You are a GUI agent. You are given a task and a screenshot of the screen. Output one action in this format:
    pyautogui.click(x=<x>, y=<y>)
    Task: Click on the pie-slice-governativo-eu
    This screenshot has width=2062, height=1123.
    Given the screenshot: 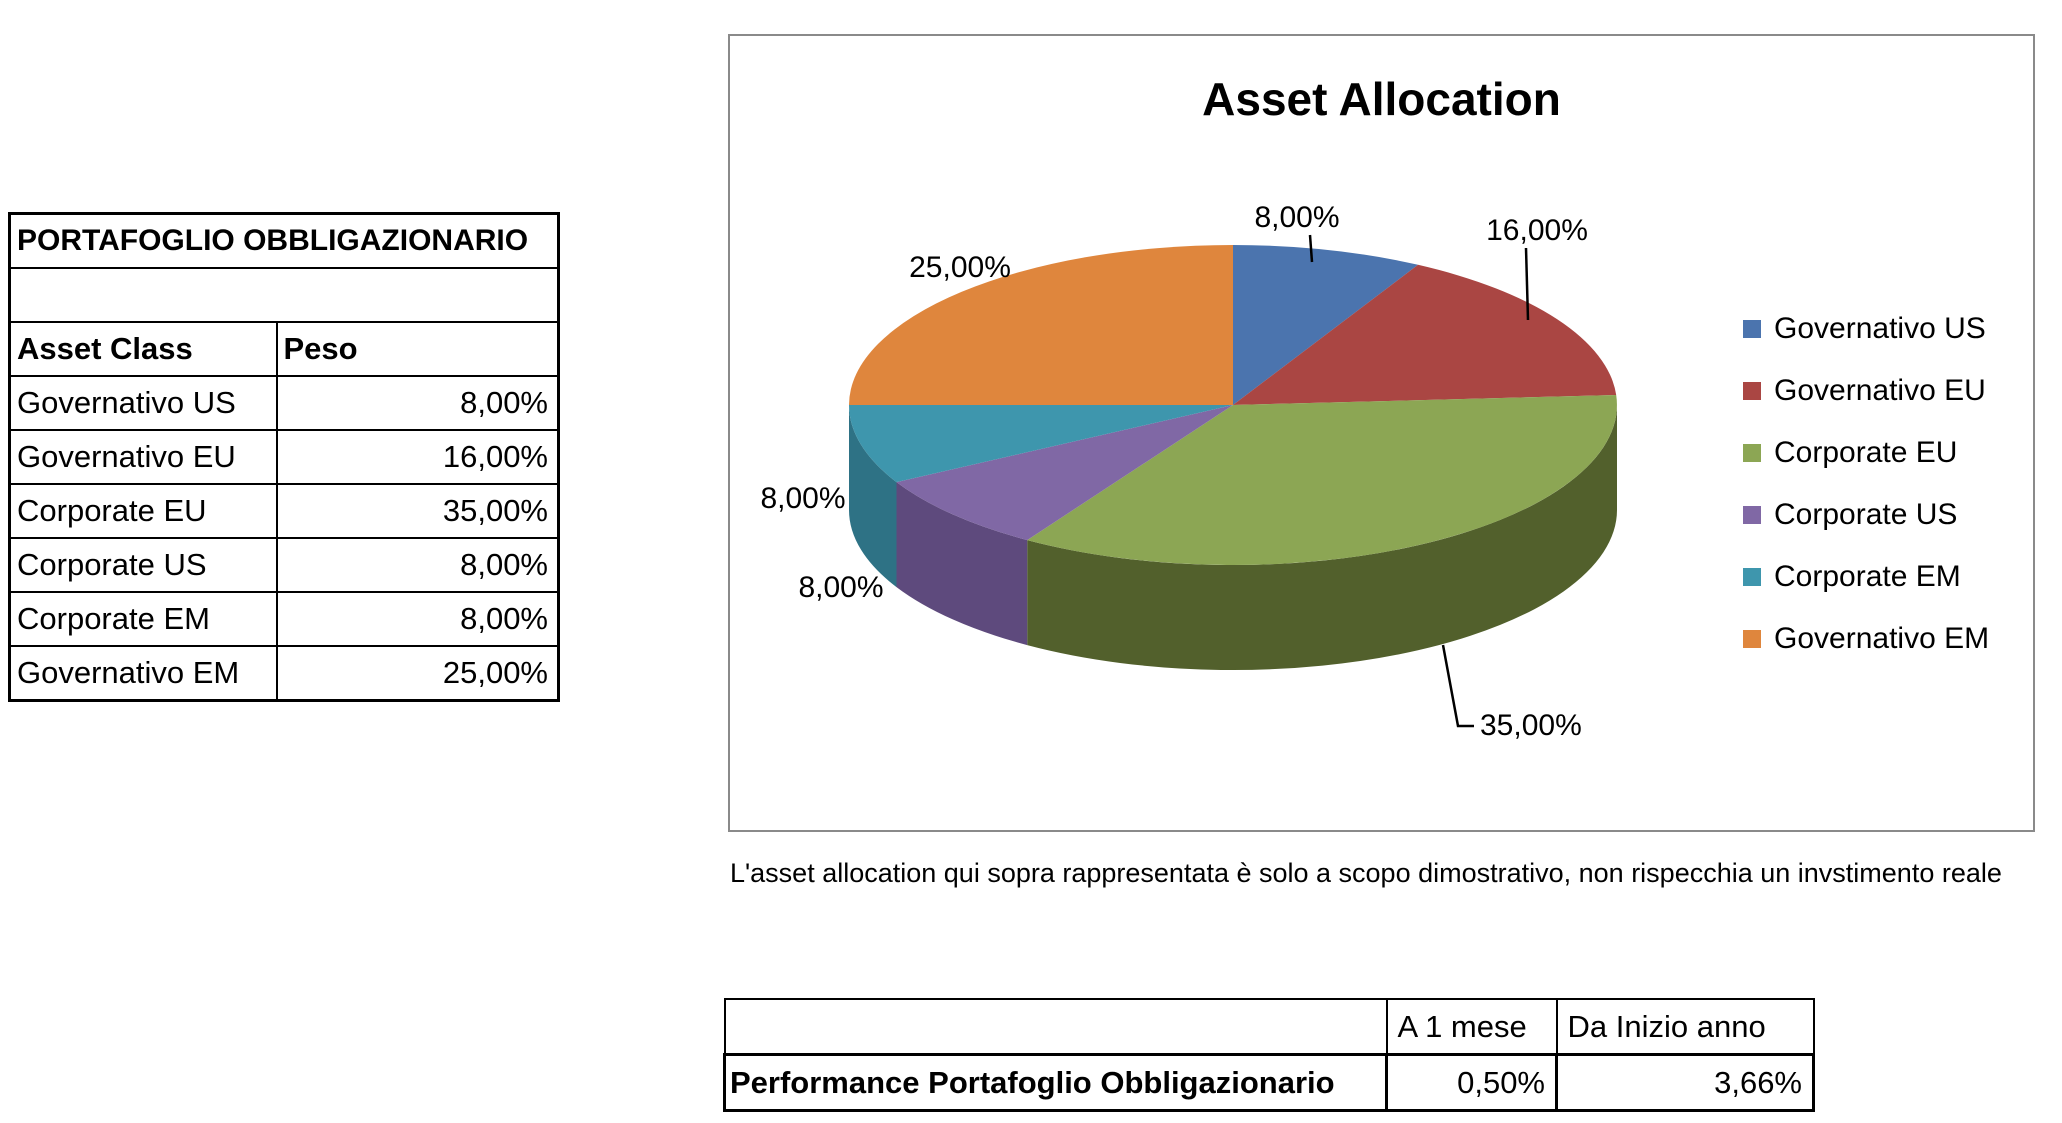 What is the action you would take?
    pyautogui.click(x=1425, y=334)
    